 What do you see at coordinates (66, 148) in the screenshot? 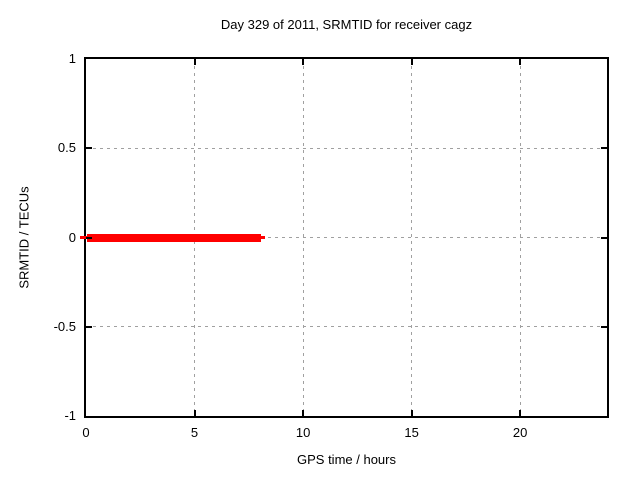
I see `y-tick-label: 0.5` at bounding box center [66, 148].